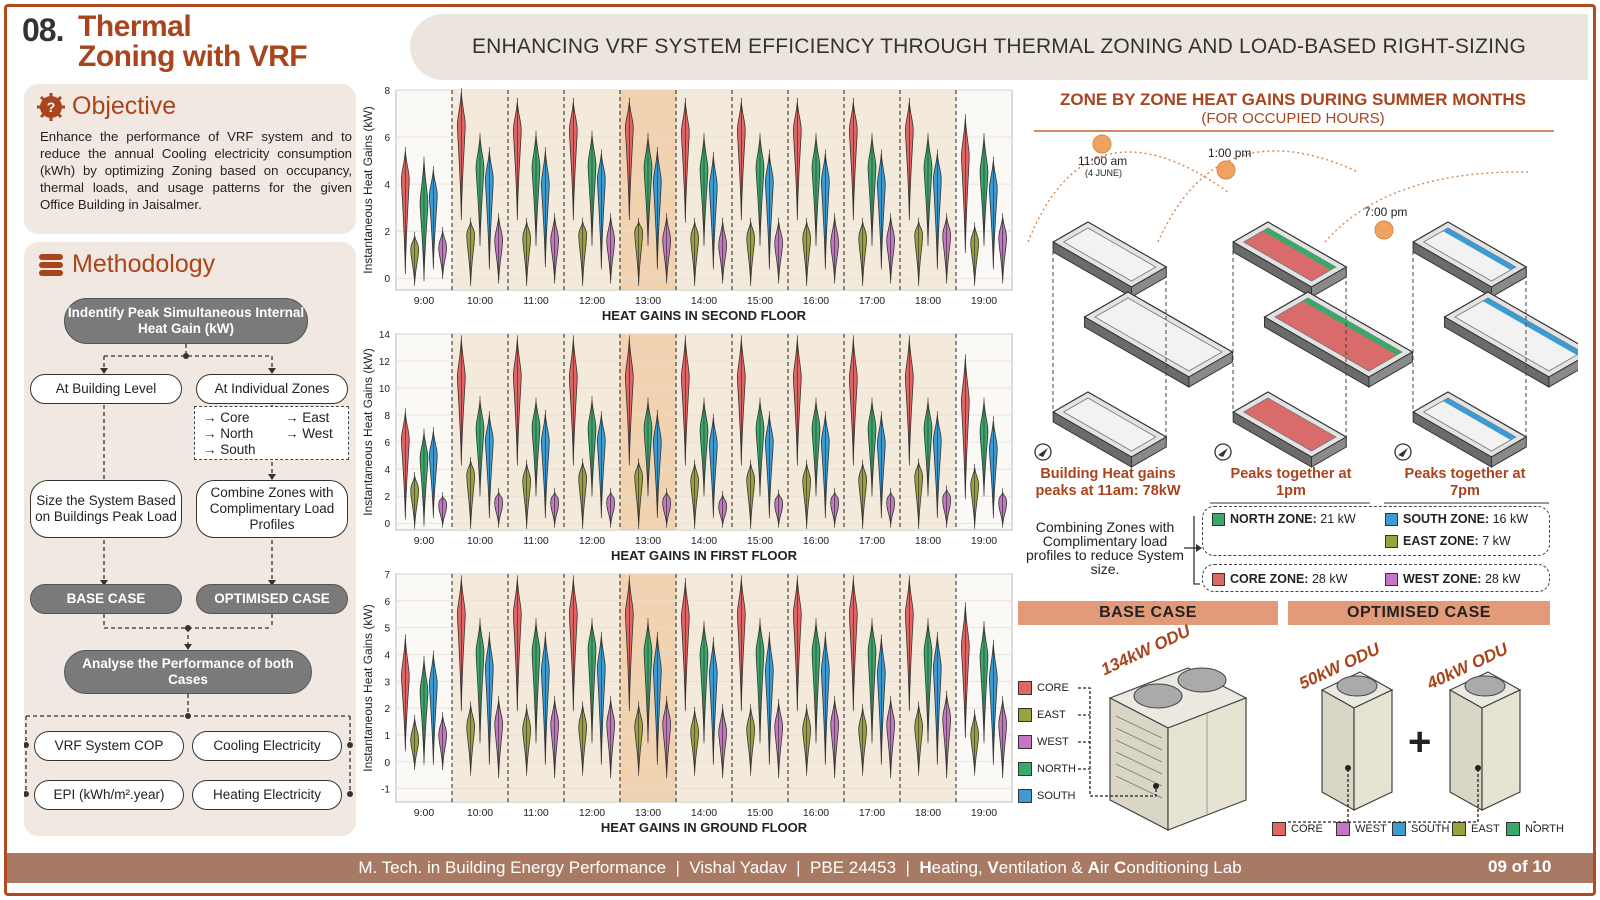 Image resolution: width=1600 pixels, height=900 pixels. I want to click on zone-west-value: WEST ZONE: 28 kW, so click(1452, 579).